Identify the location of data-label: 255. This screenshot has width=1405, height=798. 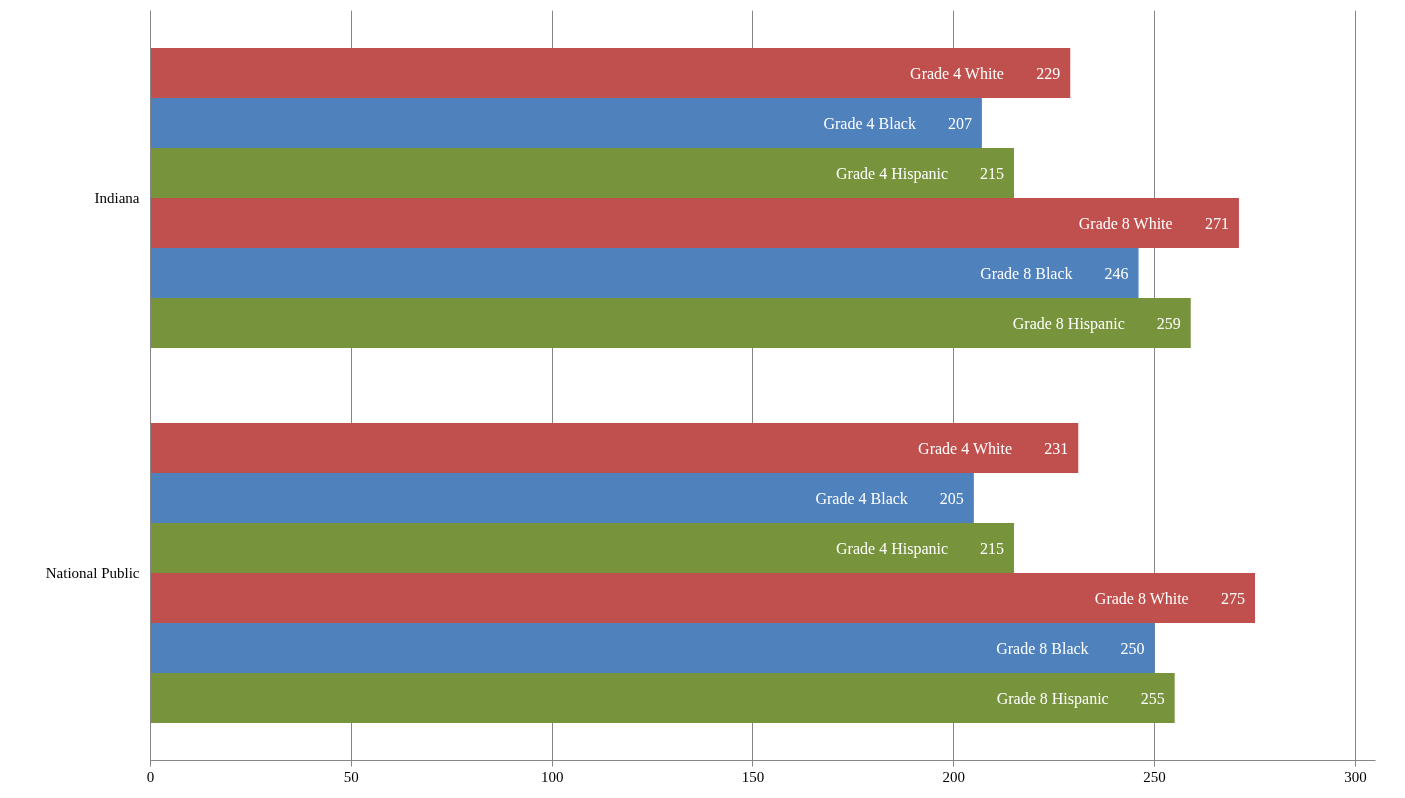
(1152, 698).